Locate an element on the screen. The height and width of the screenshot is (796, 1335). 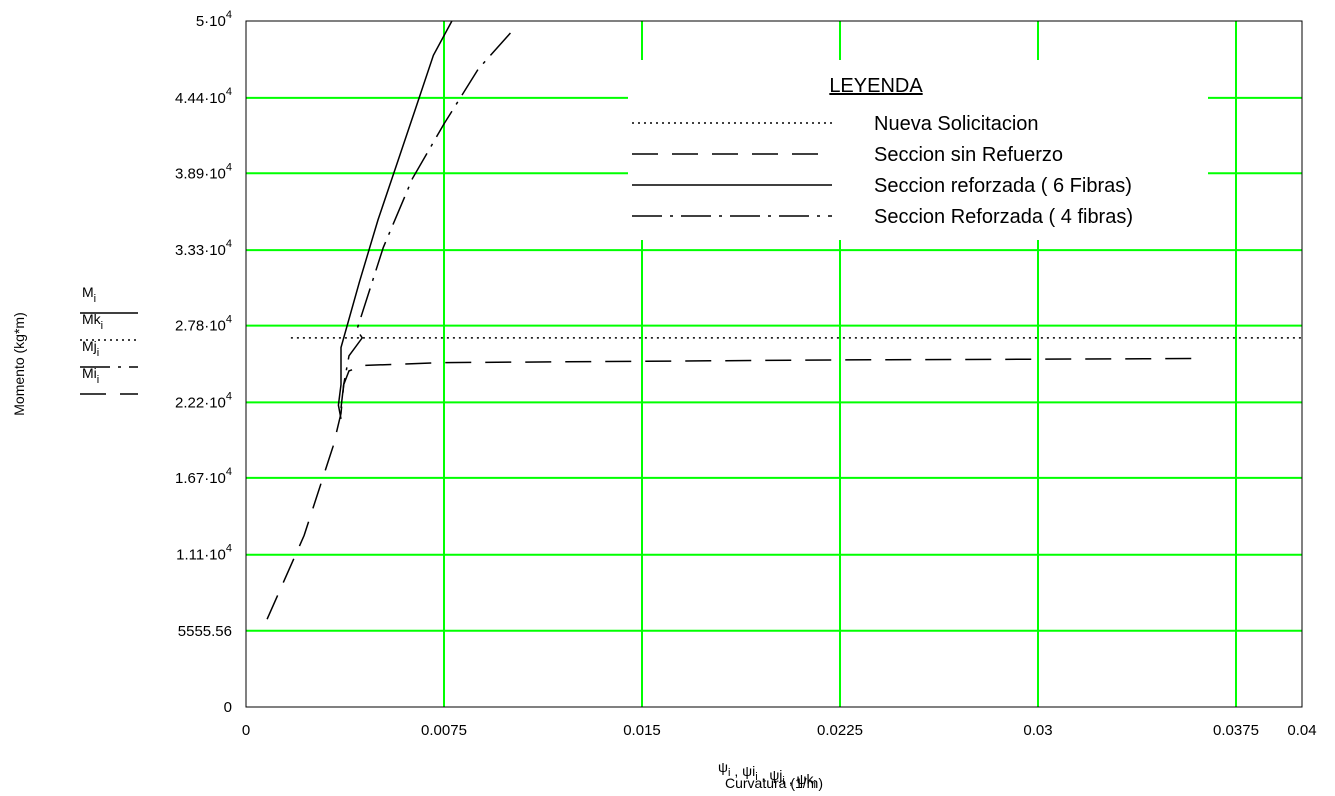
y-tick-label: 4.44·10⁴ is located at coordinates (203, 96).